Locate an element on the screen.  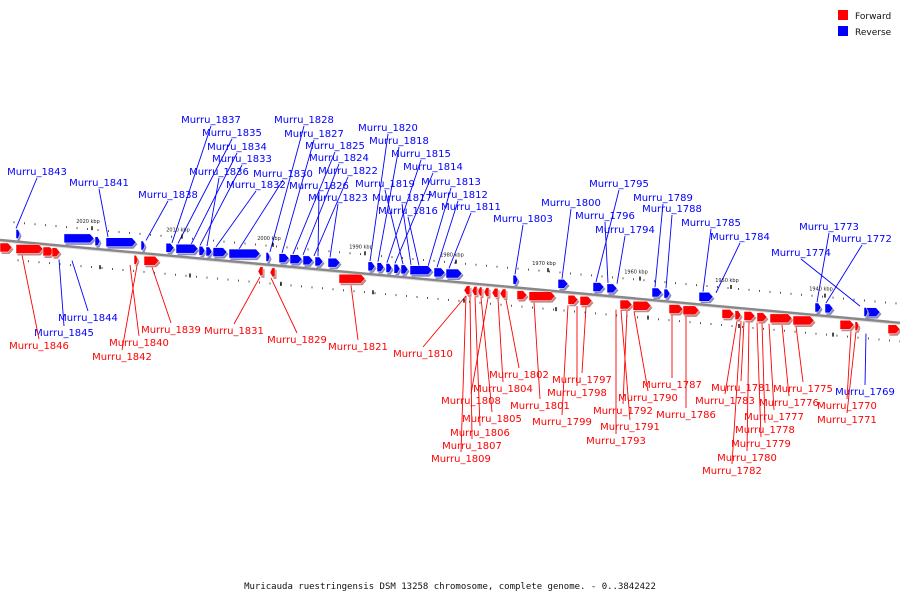
gene-label: Murru_1782 is located at coordinates (732, 471).